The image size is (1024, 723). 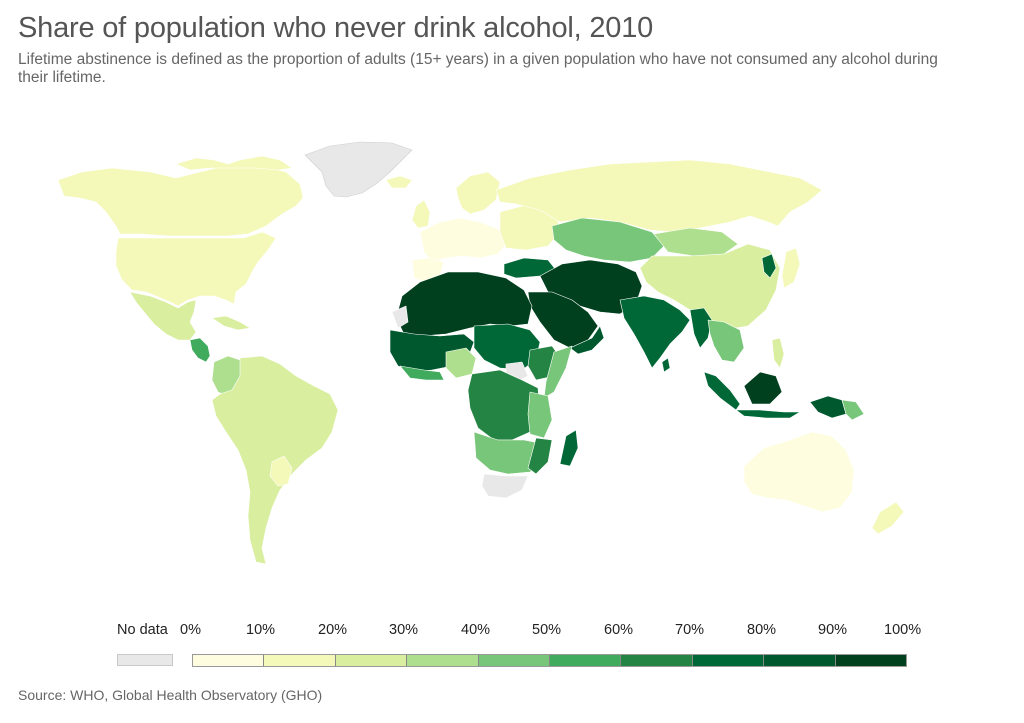 I want to click on region-east-africa, so click(x=540, y=415).